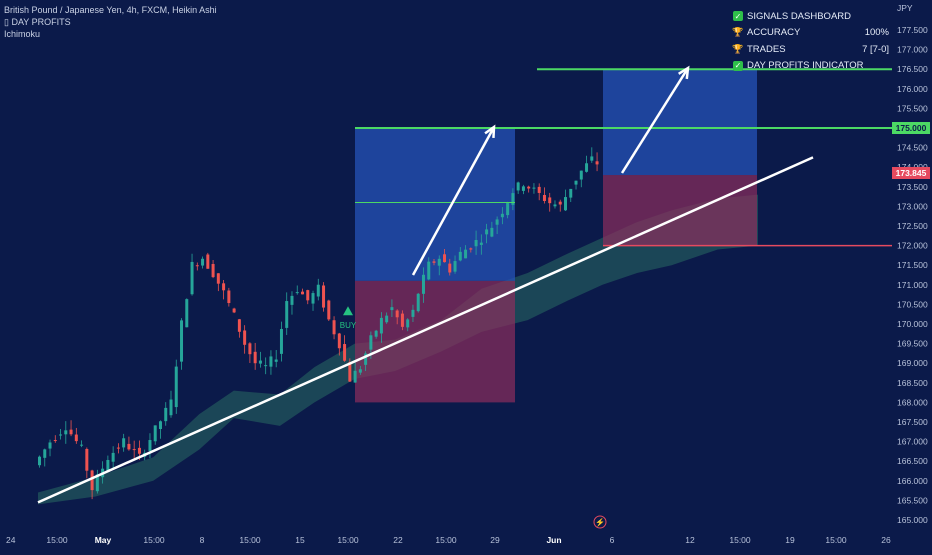 This screenshot has width=932, height=555. Describe the element at coordinates (912, 481) in the screenshot. I see `y-tick-label: 166.000` at that location.